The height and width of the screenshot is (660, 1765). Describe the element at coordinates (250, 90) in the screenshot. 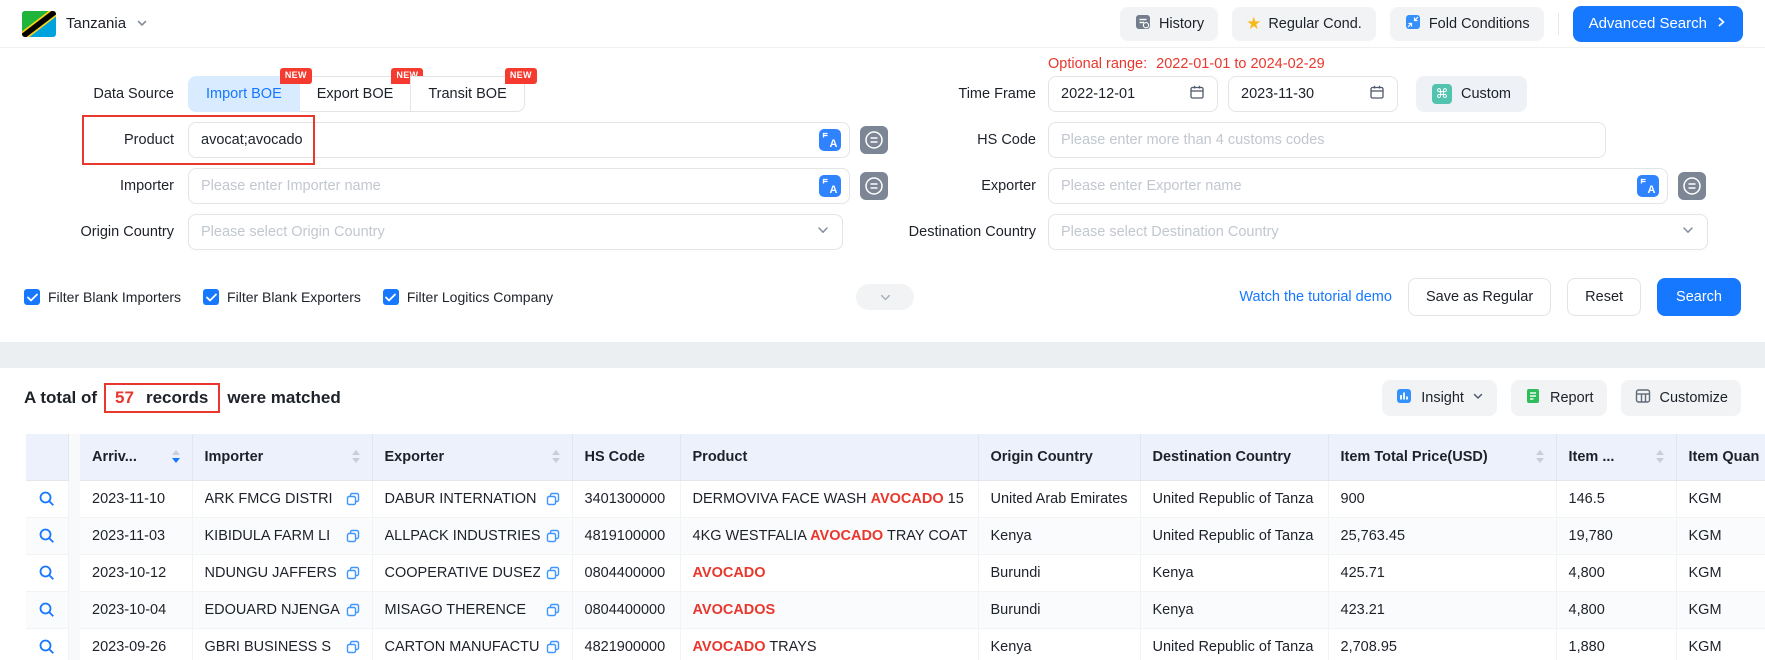

I see `tab-import-boe: Import BOE NEW` at that location.